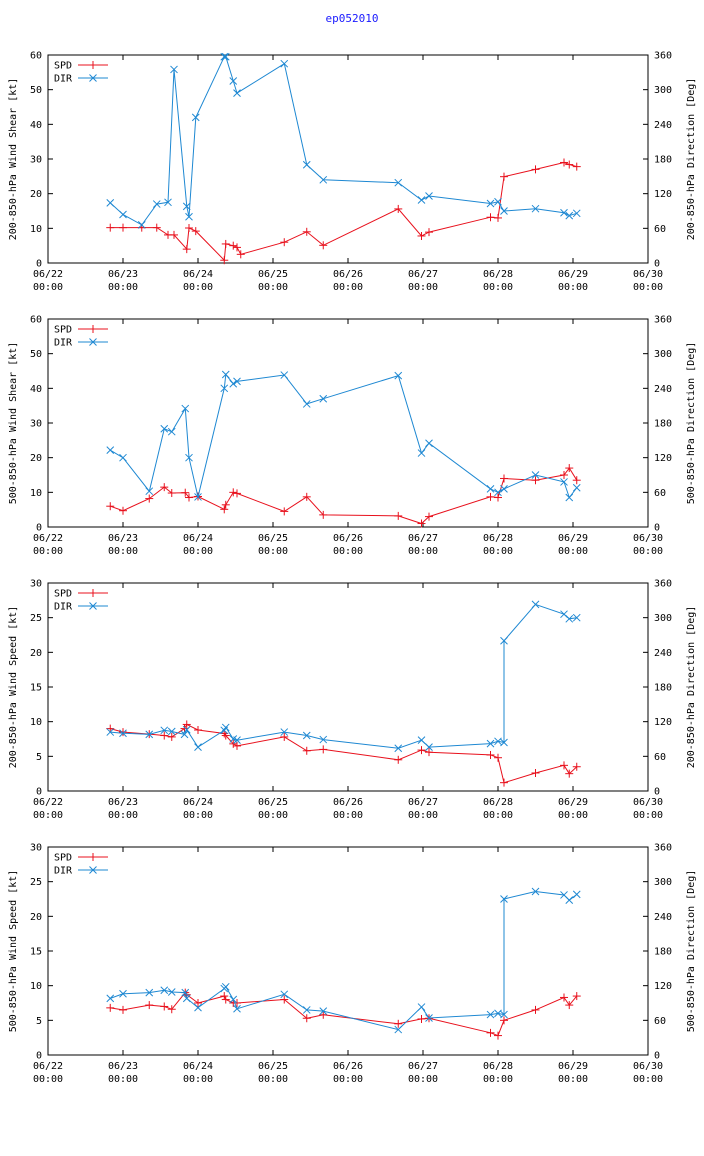 The height and width of the screenshot is (1156, 704). What do you see at coordinates (39, 264) in the screenshot?
I see `y-tick-label: 0` at bounding box center [39, 264].